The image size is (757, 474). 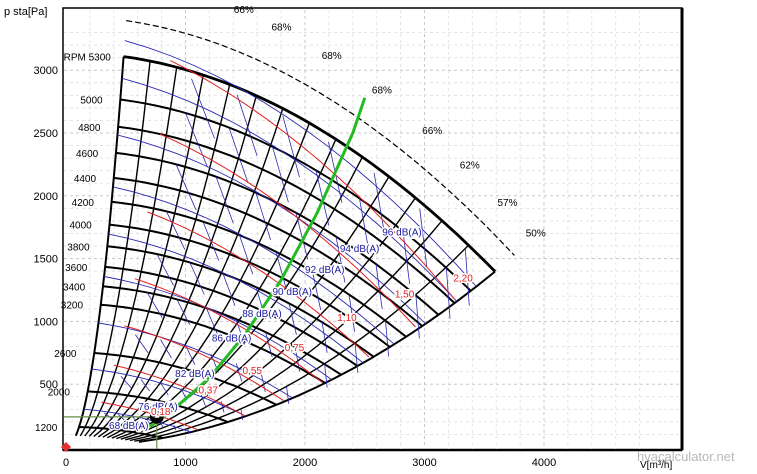 What do you see at coordinates (536, 233) in the screenshot?
I see `efficiency-label: 50%` at bounding box center [536, 233].